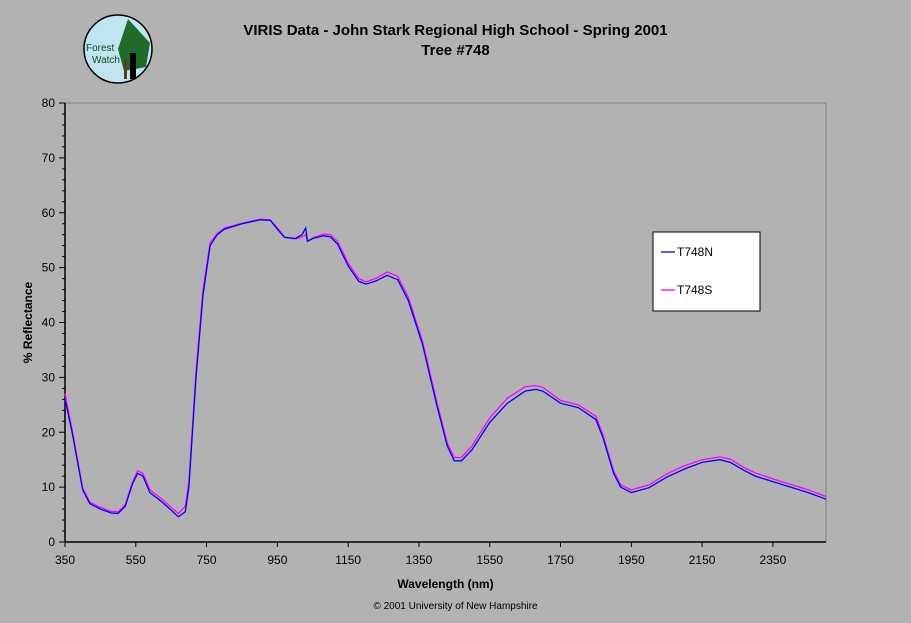 This screenshot has width=911, height=623. I want to click on x-tick-label: 1150, so click(348, 560).